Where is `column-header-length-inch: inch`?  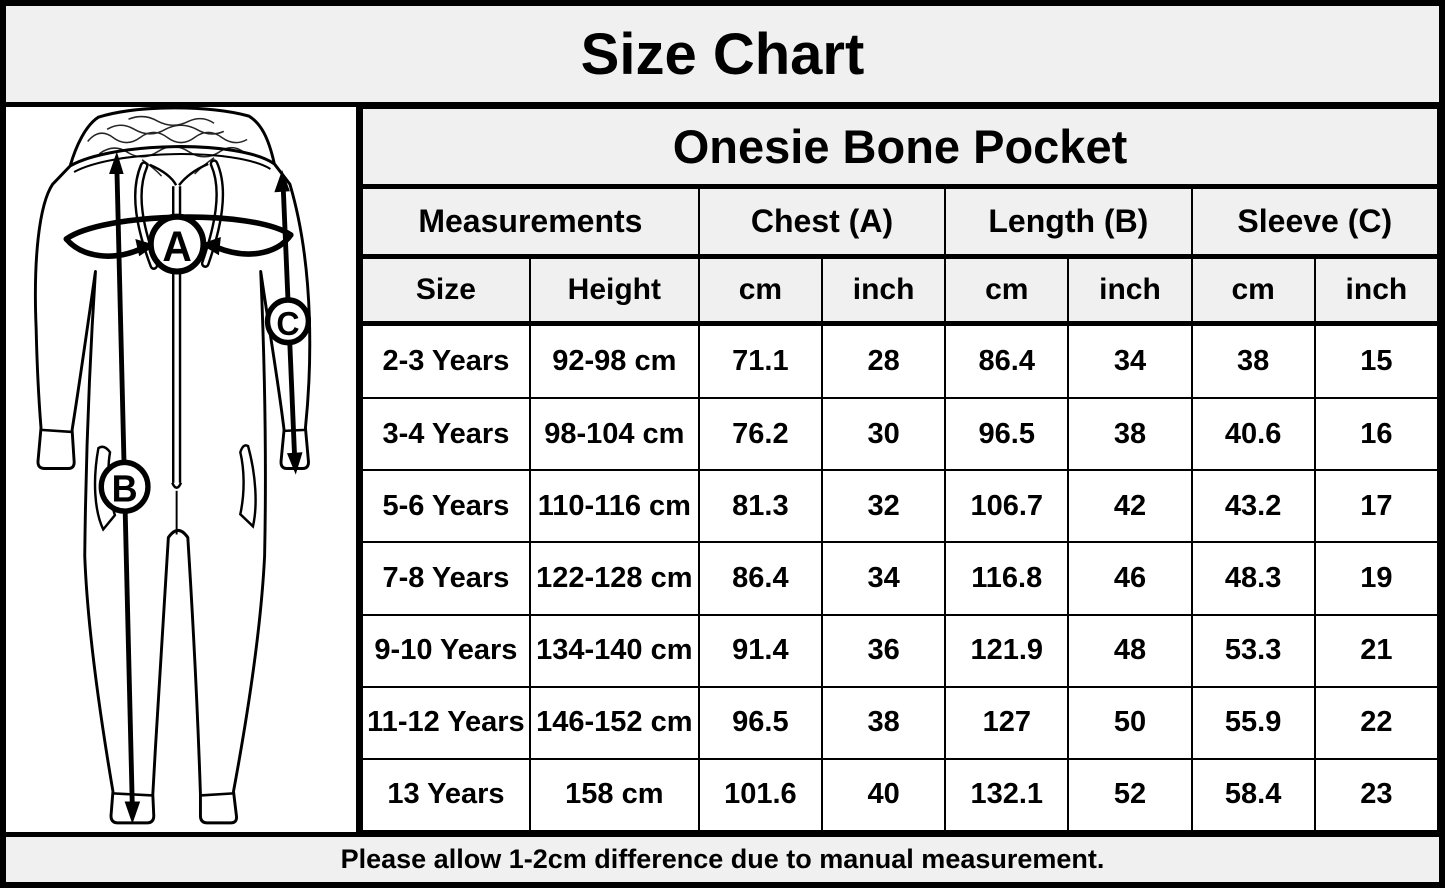
column-header-length-inch: inch is located at coordinates (1130, 290).